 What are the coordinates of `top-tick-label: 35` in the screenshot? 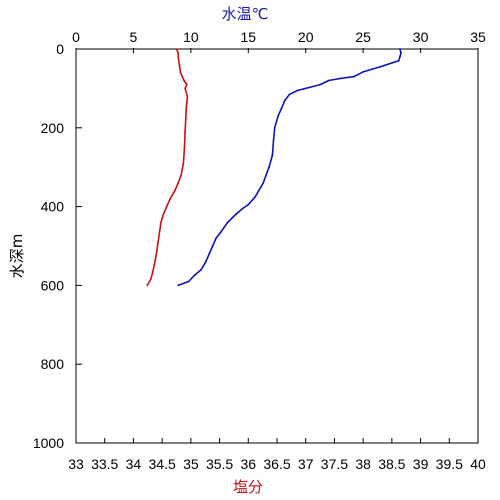 It's located at (478, 37).